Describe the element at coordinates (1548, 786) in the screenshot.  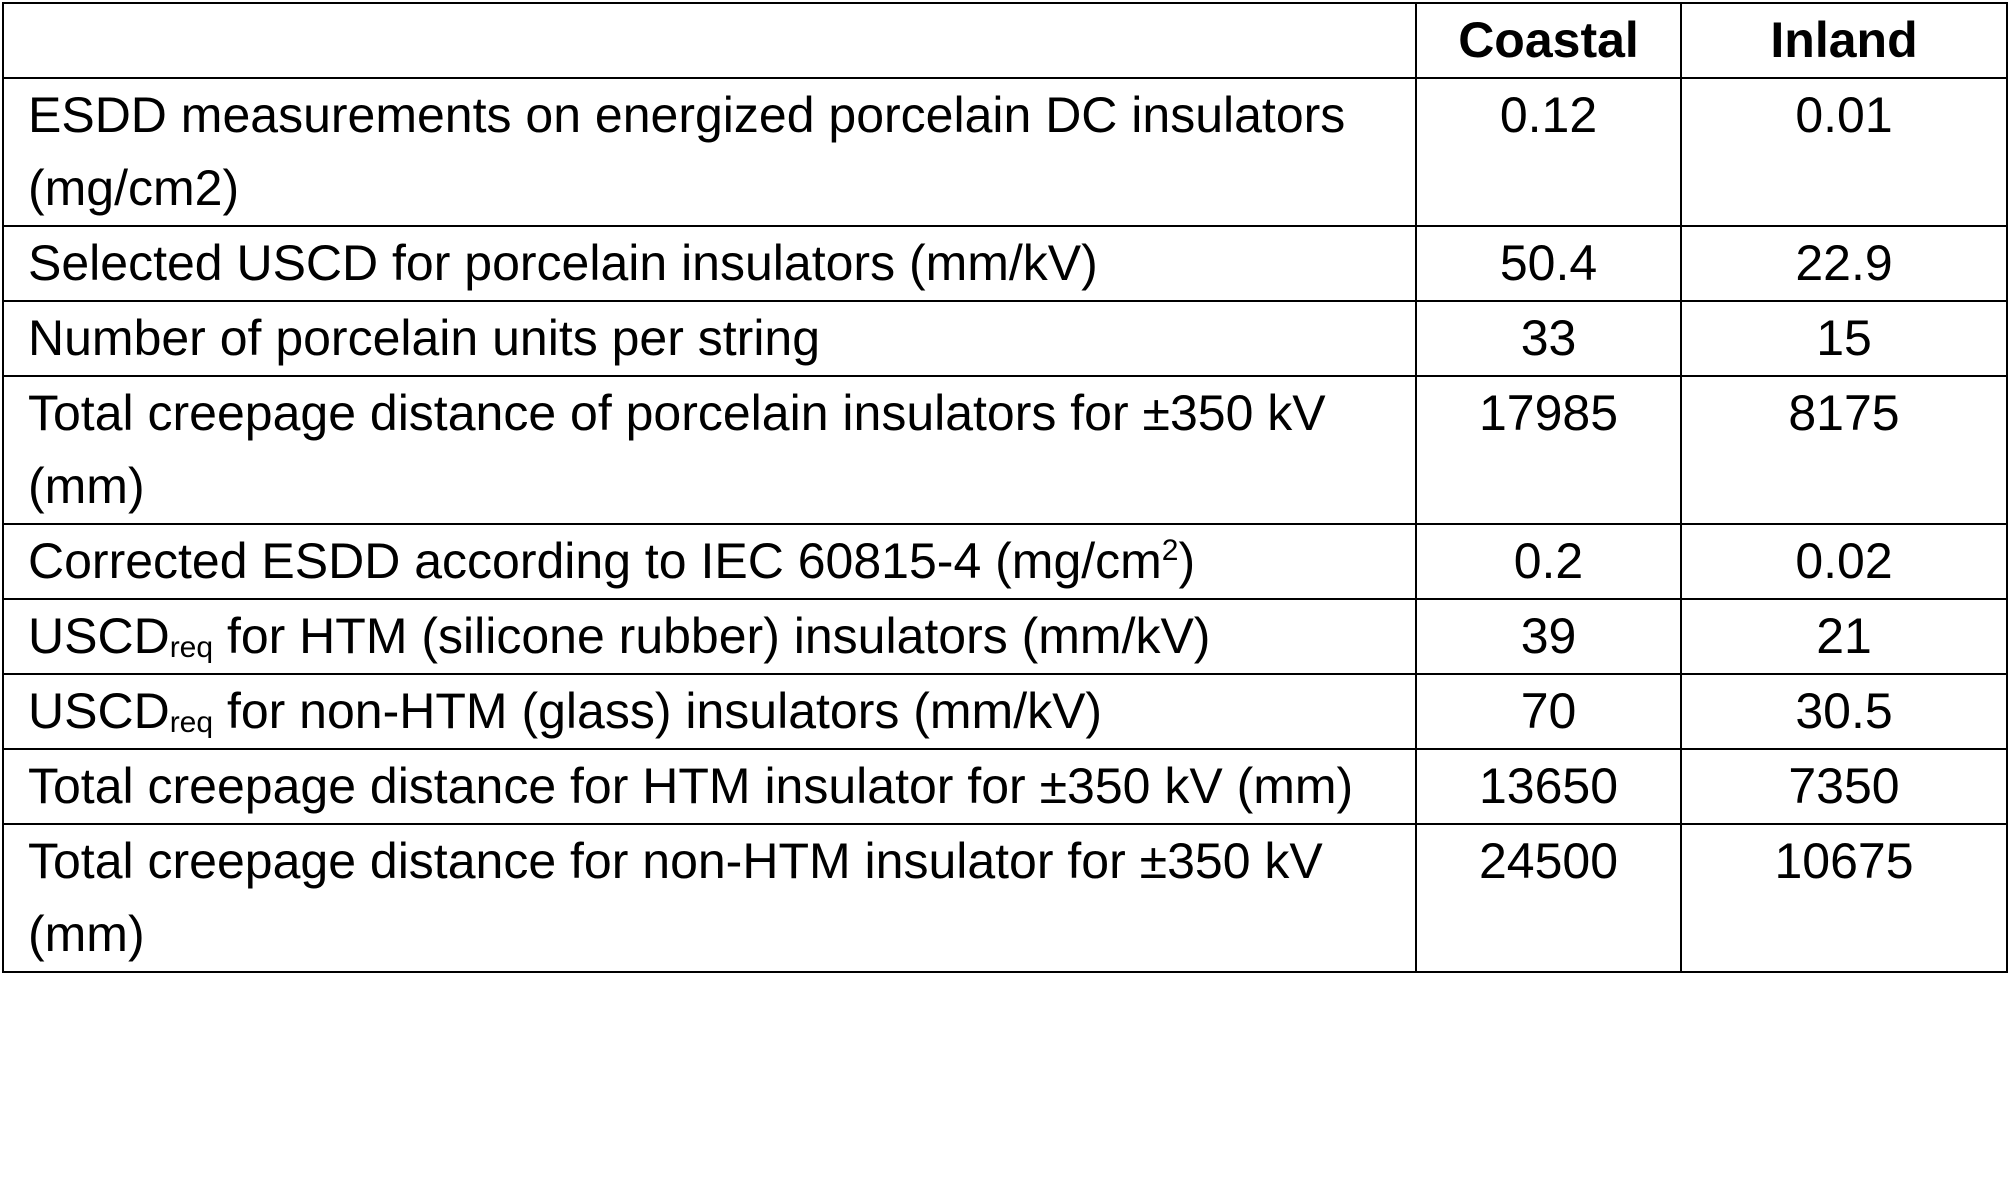
I see `value-cell: 13650` at that location.